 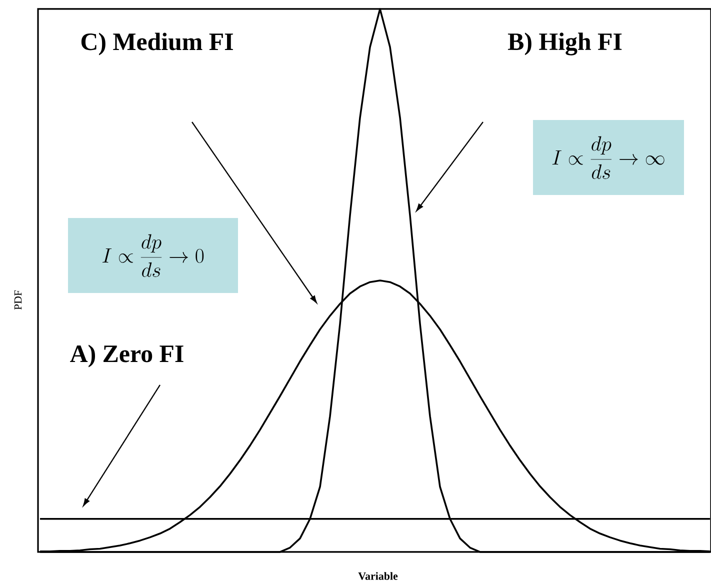 I want to click on annotation: $I \propto \frac{dp}{ds} \to 0$, so click(x=153, y=255).